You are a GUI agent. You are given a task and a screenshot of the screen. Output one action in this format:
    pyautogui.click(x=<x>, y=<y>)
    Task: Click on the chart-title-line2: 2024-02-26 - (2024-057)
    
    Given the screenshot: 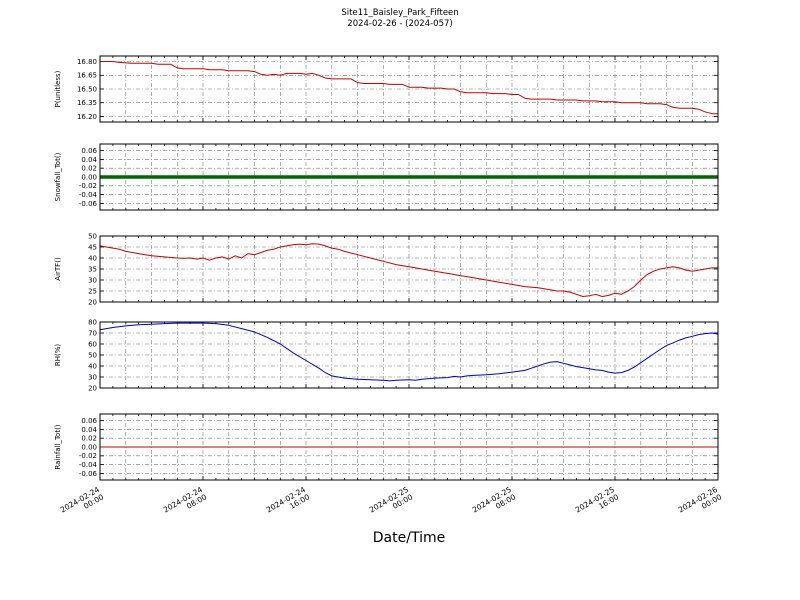 What is the action you would take?
    pyautogui.click(x=400, y=24)
    